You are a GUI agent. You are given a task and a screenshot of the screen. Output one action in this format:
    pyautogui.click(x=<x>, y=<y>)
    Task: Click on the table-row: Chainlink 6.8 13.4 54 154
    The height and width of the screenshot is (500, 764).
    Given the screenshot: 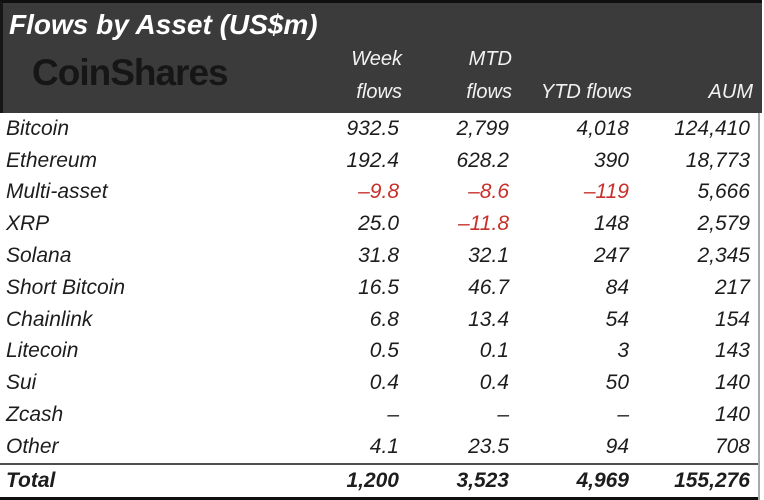 What is the action you would take?
    pyautogui.click(x=379, y=320)
    